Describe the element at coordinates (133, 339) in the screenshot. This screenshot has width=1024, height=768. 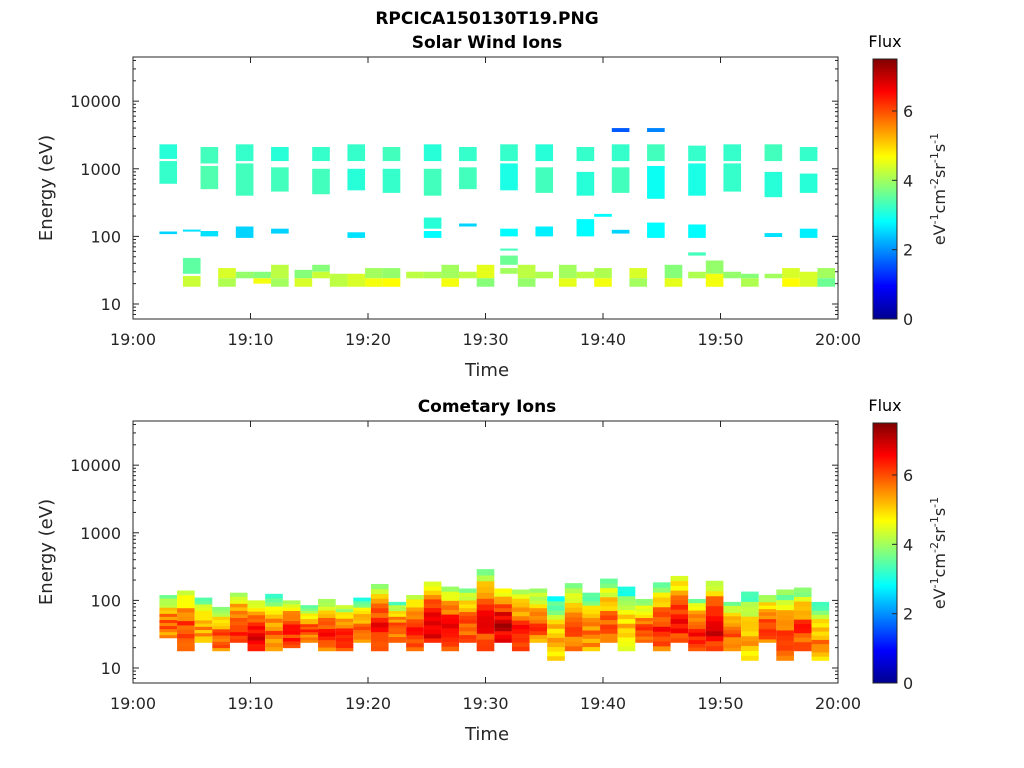
I see `x-tick-label: 19:00` at that location.